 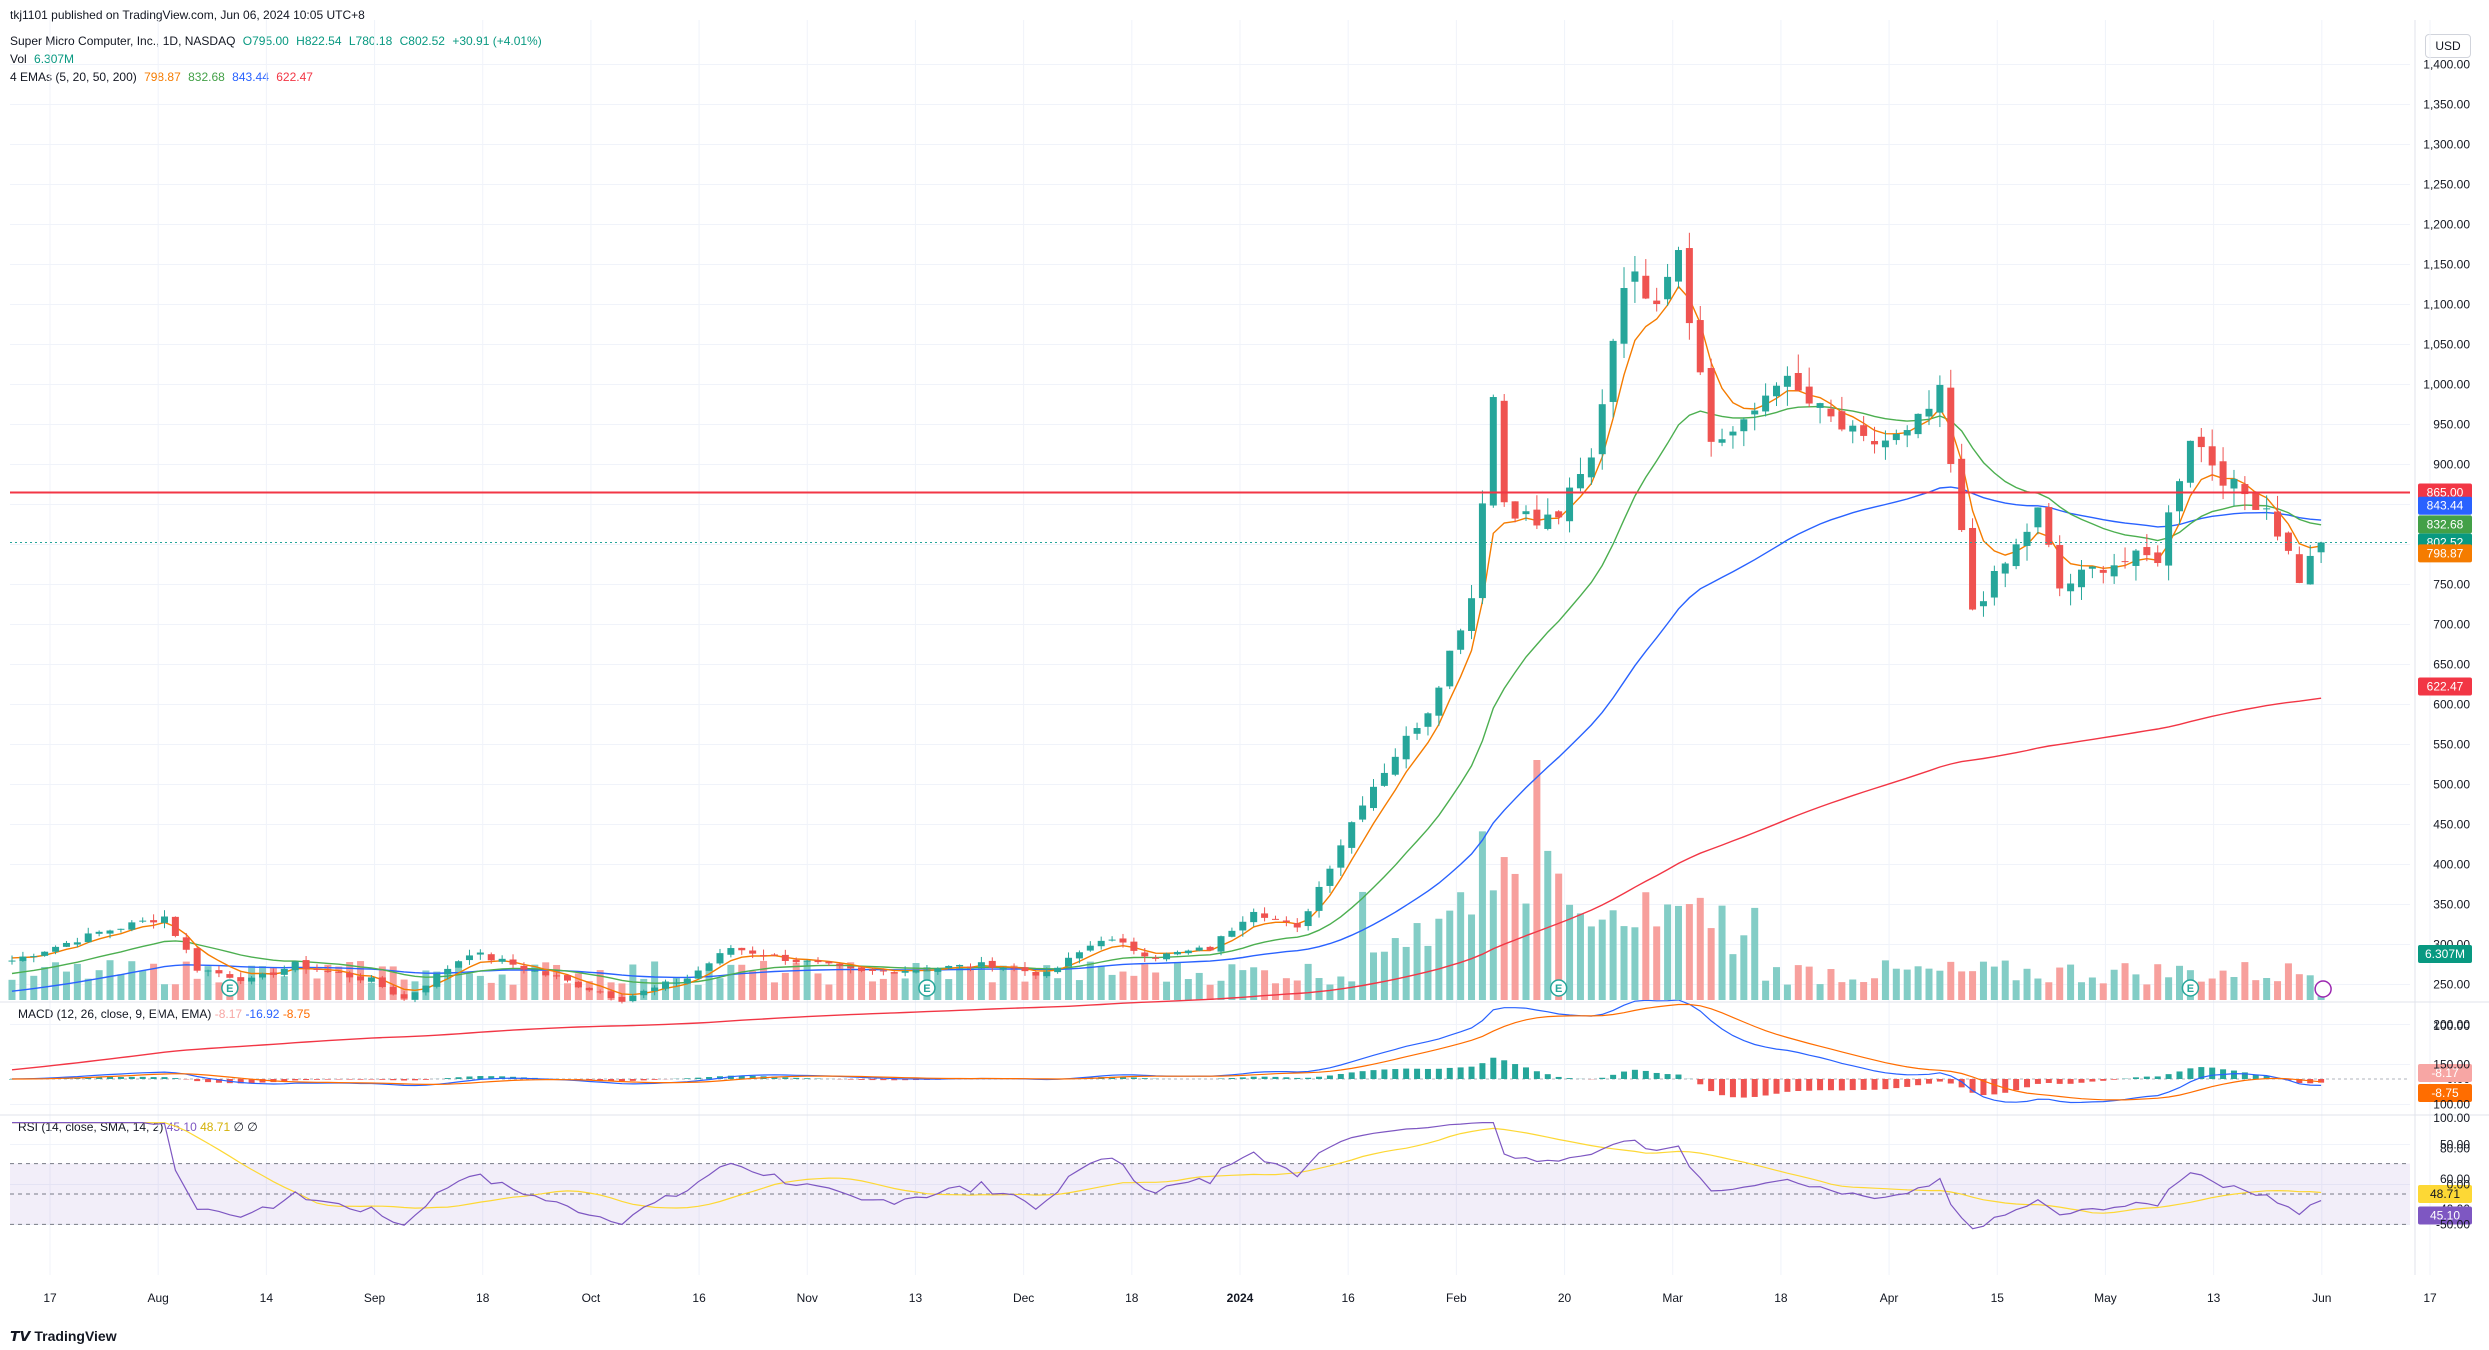 I want to click on dividend-marker-icon, so click(x=2323, y=989).